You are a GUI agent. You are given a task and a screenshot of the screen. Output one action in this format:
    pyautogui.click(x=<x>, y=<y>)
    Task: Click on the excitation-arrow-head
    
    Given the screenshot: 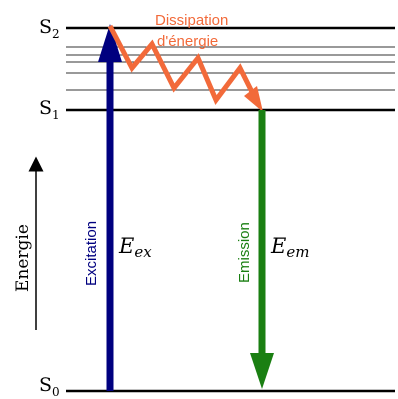 What is the action you would take?
    pyautogui.click(x=110, y=43)
    